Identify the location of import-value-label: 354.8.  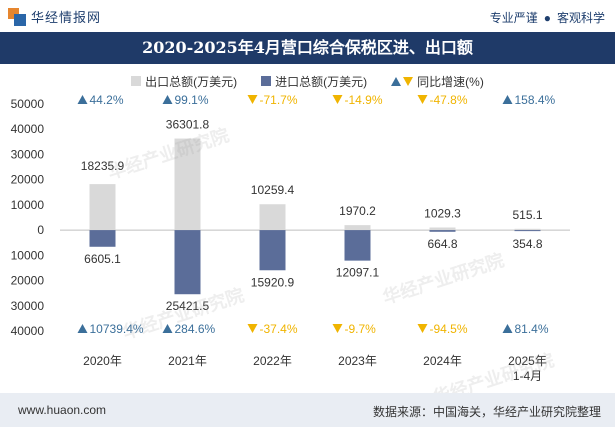
(527, 244).